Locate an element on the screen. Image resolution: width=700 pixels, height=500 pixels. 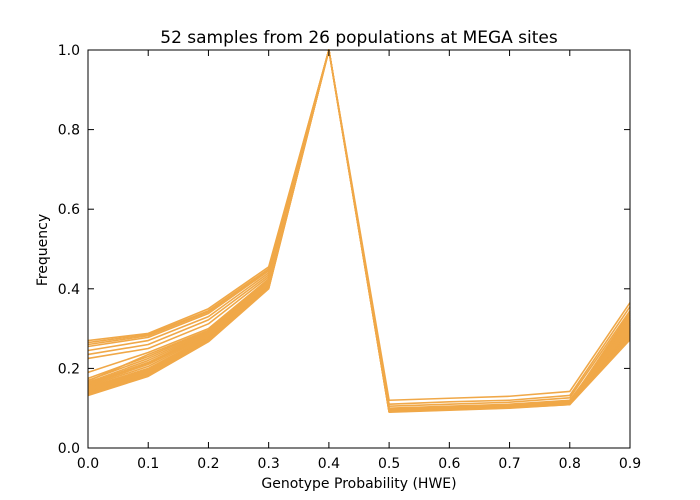
x-tick-label: 0.9 is located at coordinates (630, 464).